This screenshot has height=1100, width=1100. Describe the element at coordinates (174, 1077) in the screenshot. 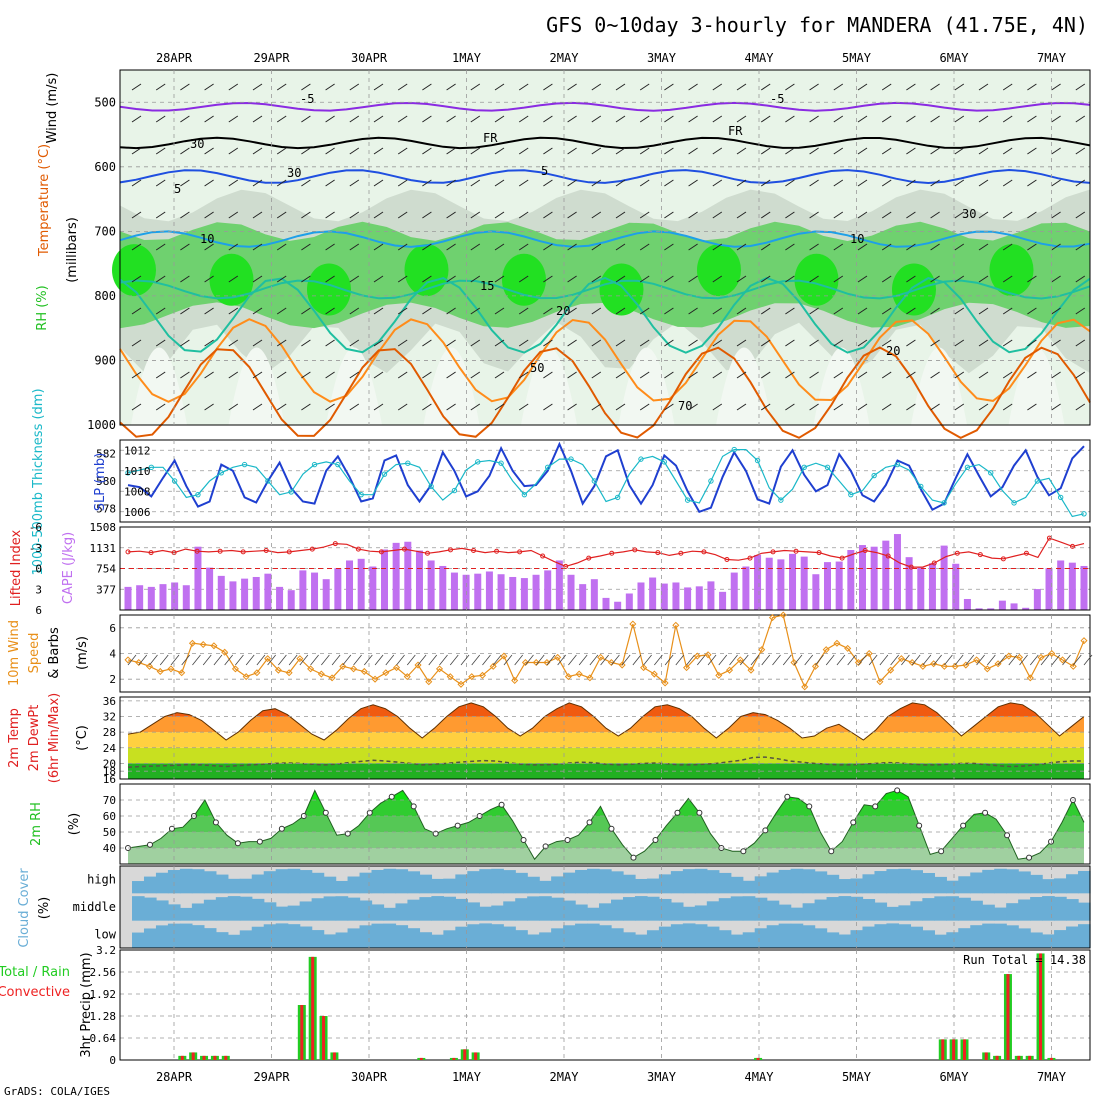

I see `bottom-date-label: 28APR` at that location.